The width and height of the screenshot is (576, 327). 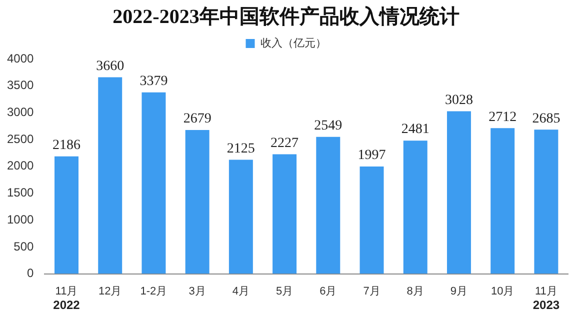 I want to click on x-tick-label: 9月, so click(x=459, y=291).